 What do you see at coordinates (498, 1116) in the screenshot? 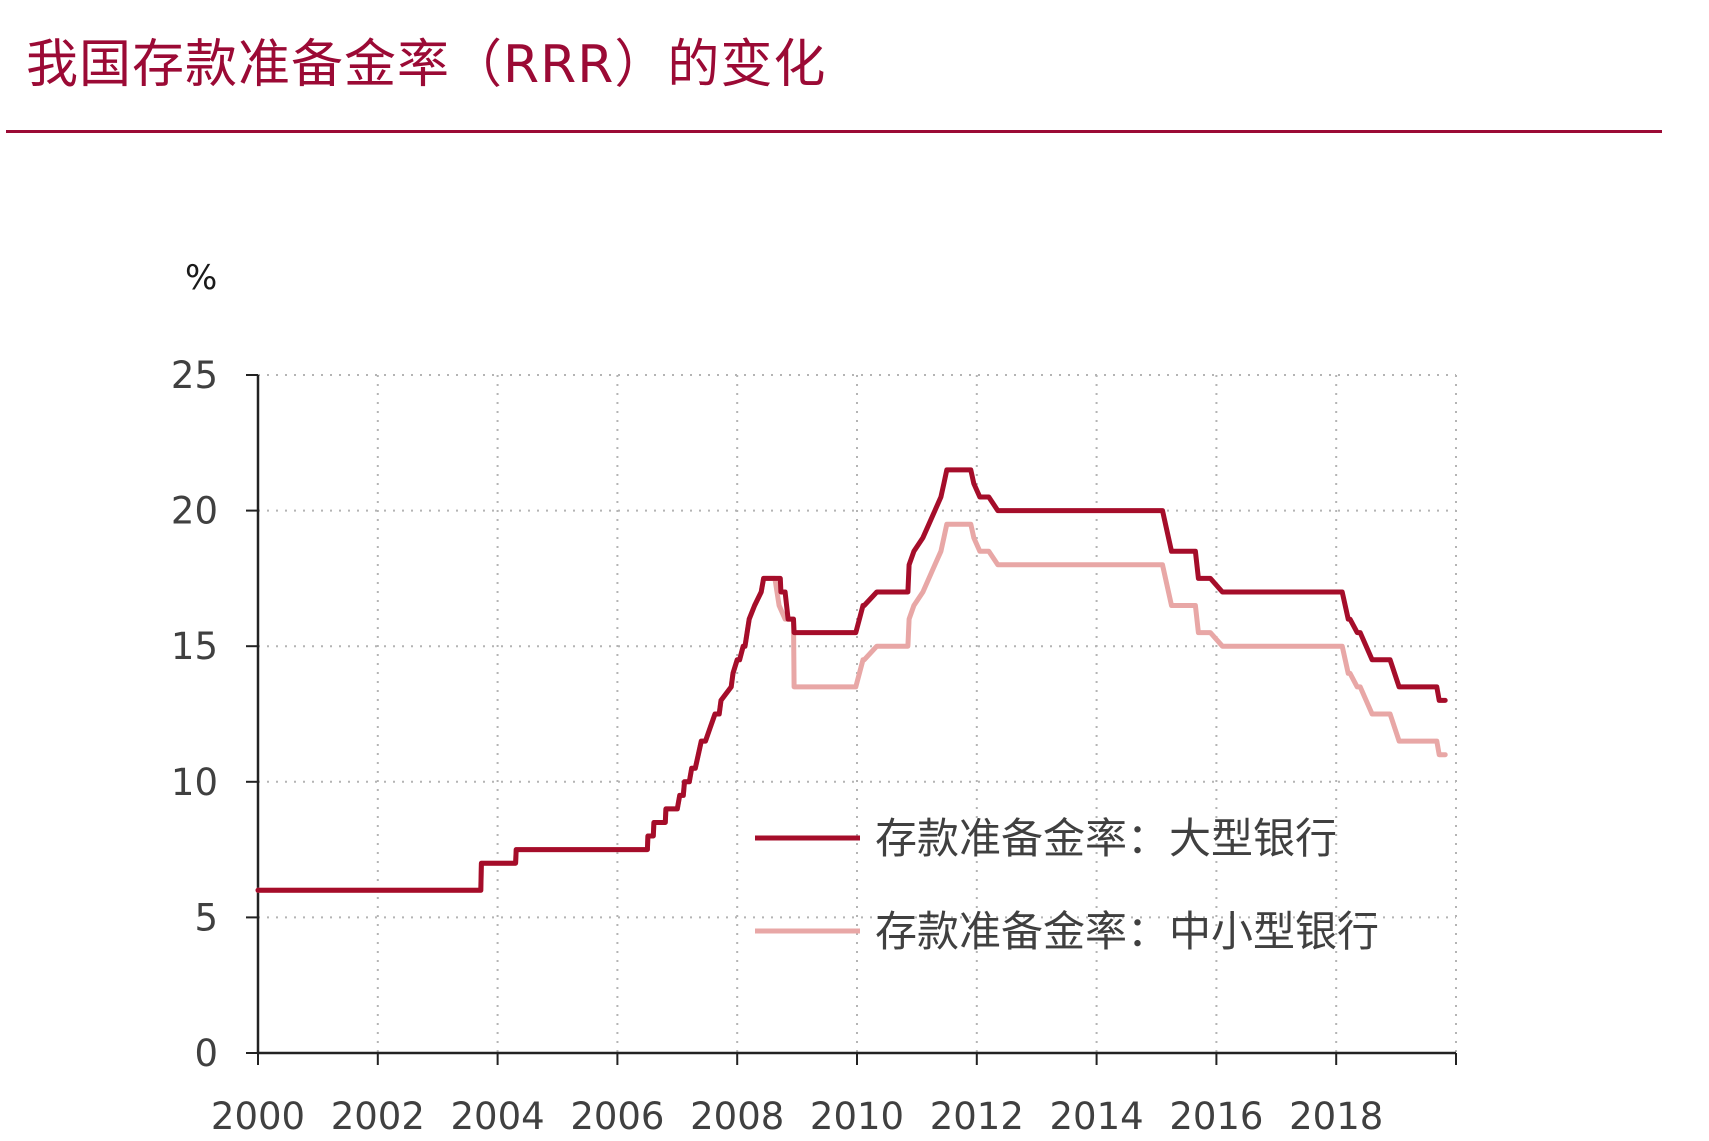
I see `x-tick-label: 2004` at bounding box center [498, 1116].